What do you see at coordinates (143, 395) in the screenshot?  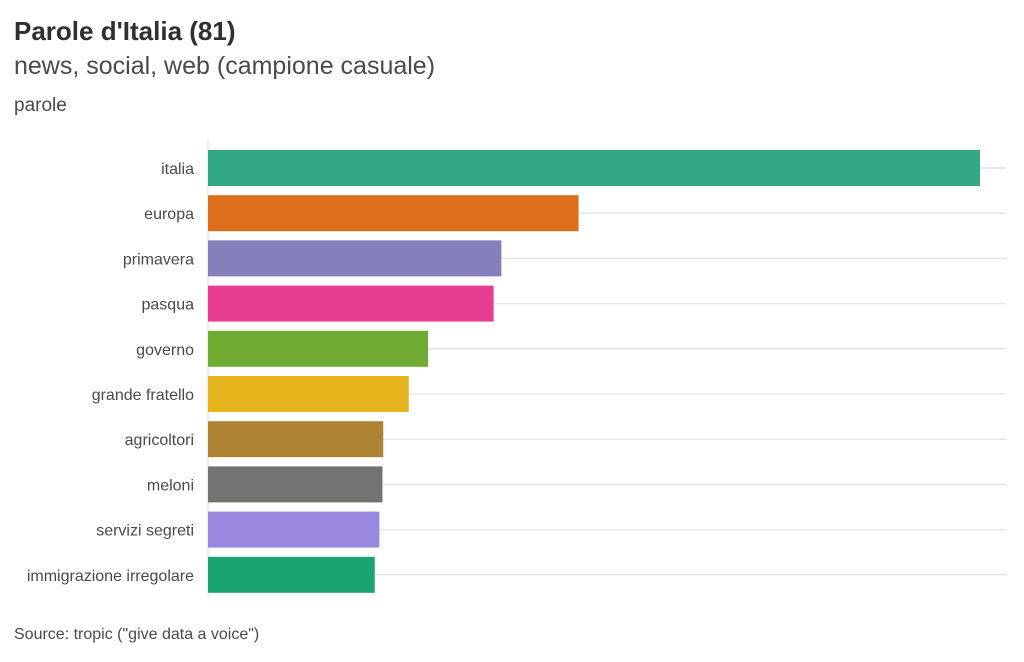 I see `y-tick-label: grande fratello` at bounding box center [143, 395].